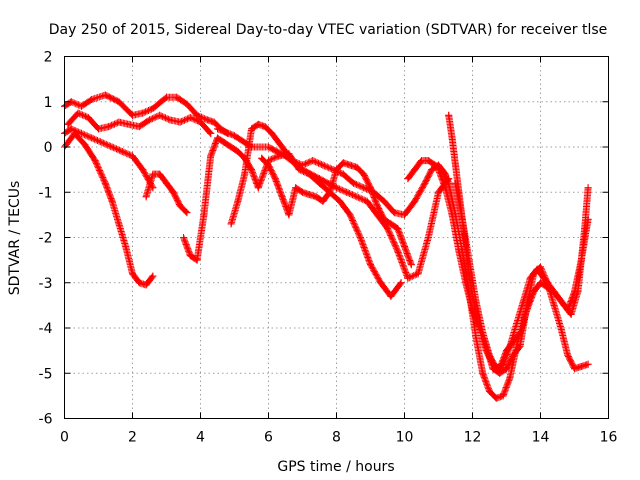 This screenshot has width=640, height=480. Describe the element at coordinates (64, 438) in the screenshot. I see `x-tick-label: 0` at that location.